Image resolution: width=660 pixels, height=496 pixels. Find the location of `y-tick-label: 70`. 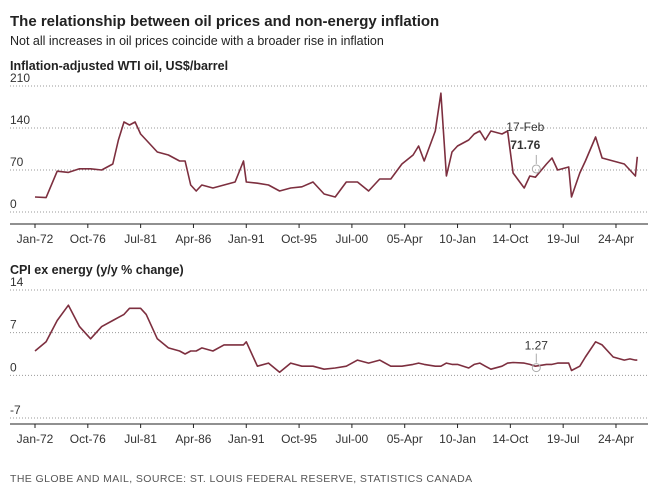

y-tick-label: 70 is located at coordinates (17, 162).